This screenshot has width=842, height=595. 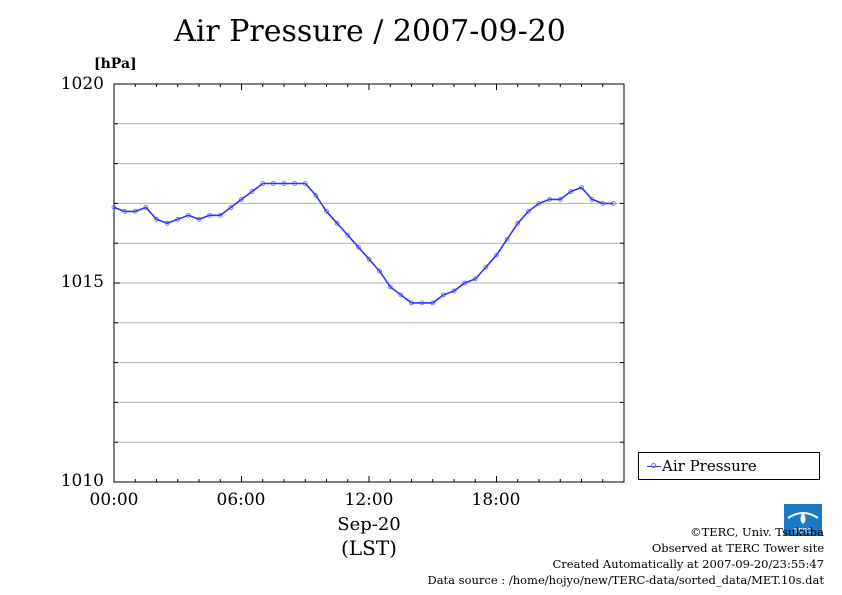 I want to click on x-axis-timezone-label: (LST), so click(x=369, y=548).